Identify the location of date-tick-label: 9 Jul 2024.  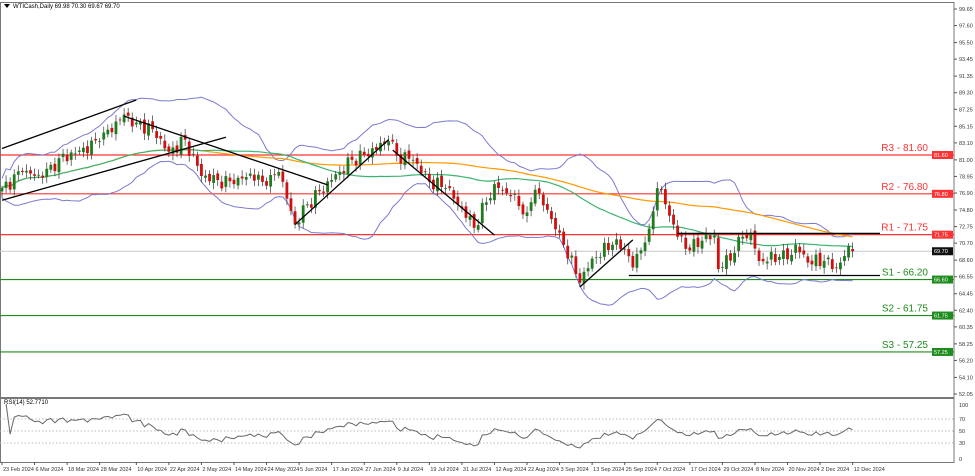
(410, 470).